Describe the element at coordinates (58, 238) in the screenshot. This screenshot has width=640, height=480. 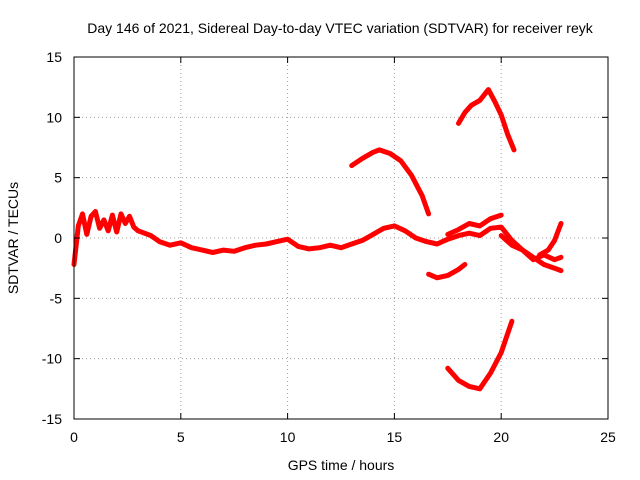
I see `y-tick-label: 0` at that location.